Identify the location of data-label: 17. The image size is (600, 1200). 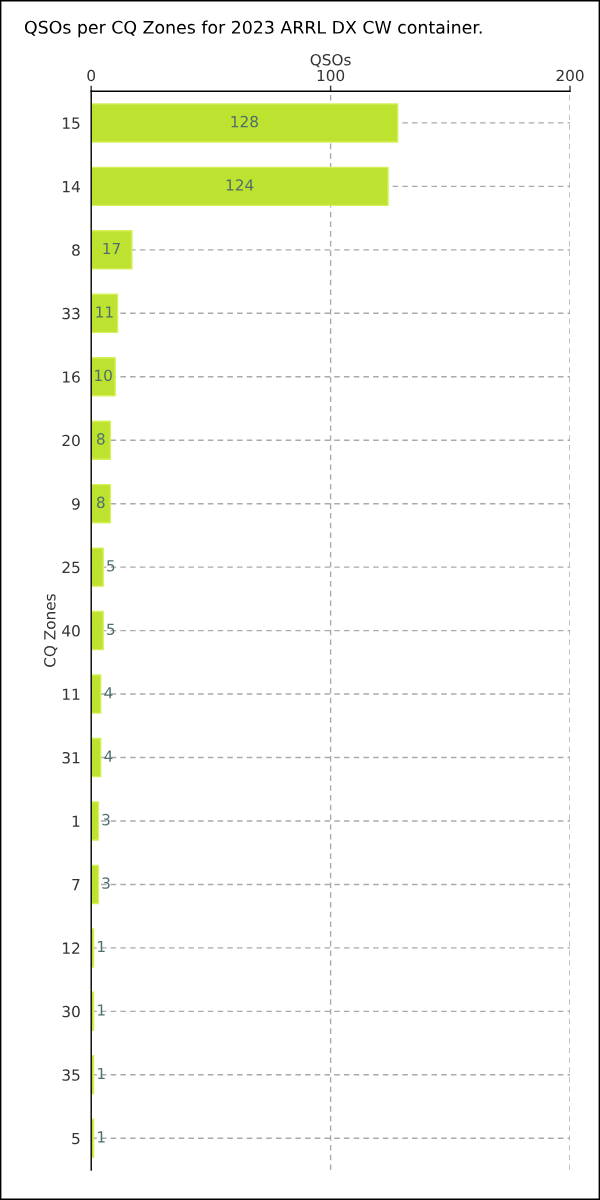
(111, 248).